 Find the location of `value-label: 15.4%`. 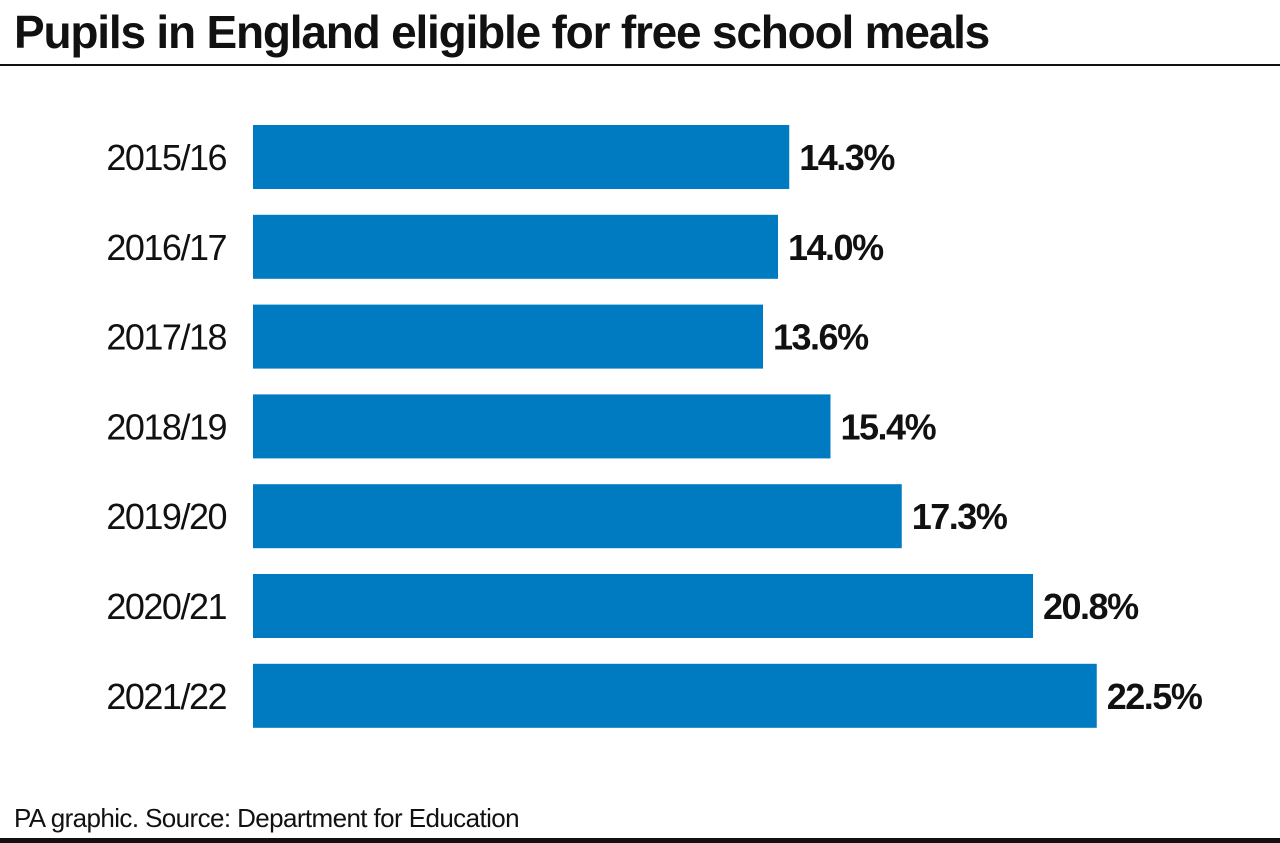

value-label: 15.4% is located at coordinates (889, 426).